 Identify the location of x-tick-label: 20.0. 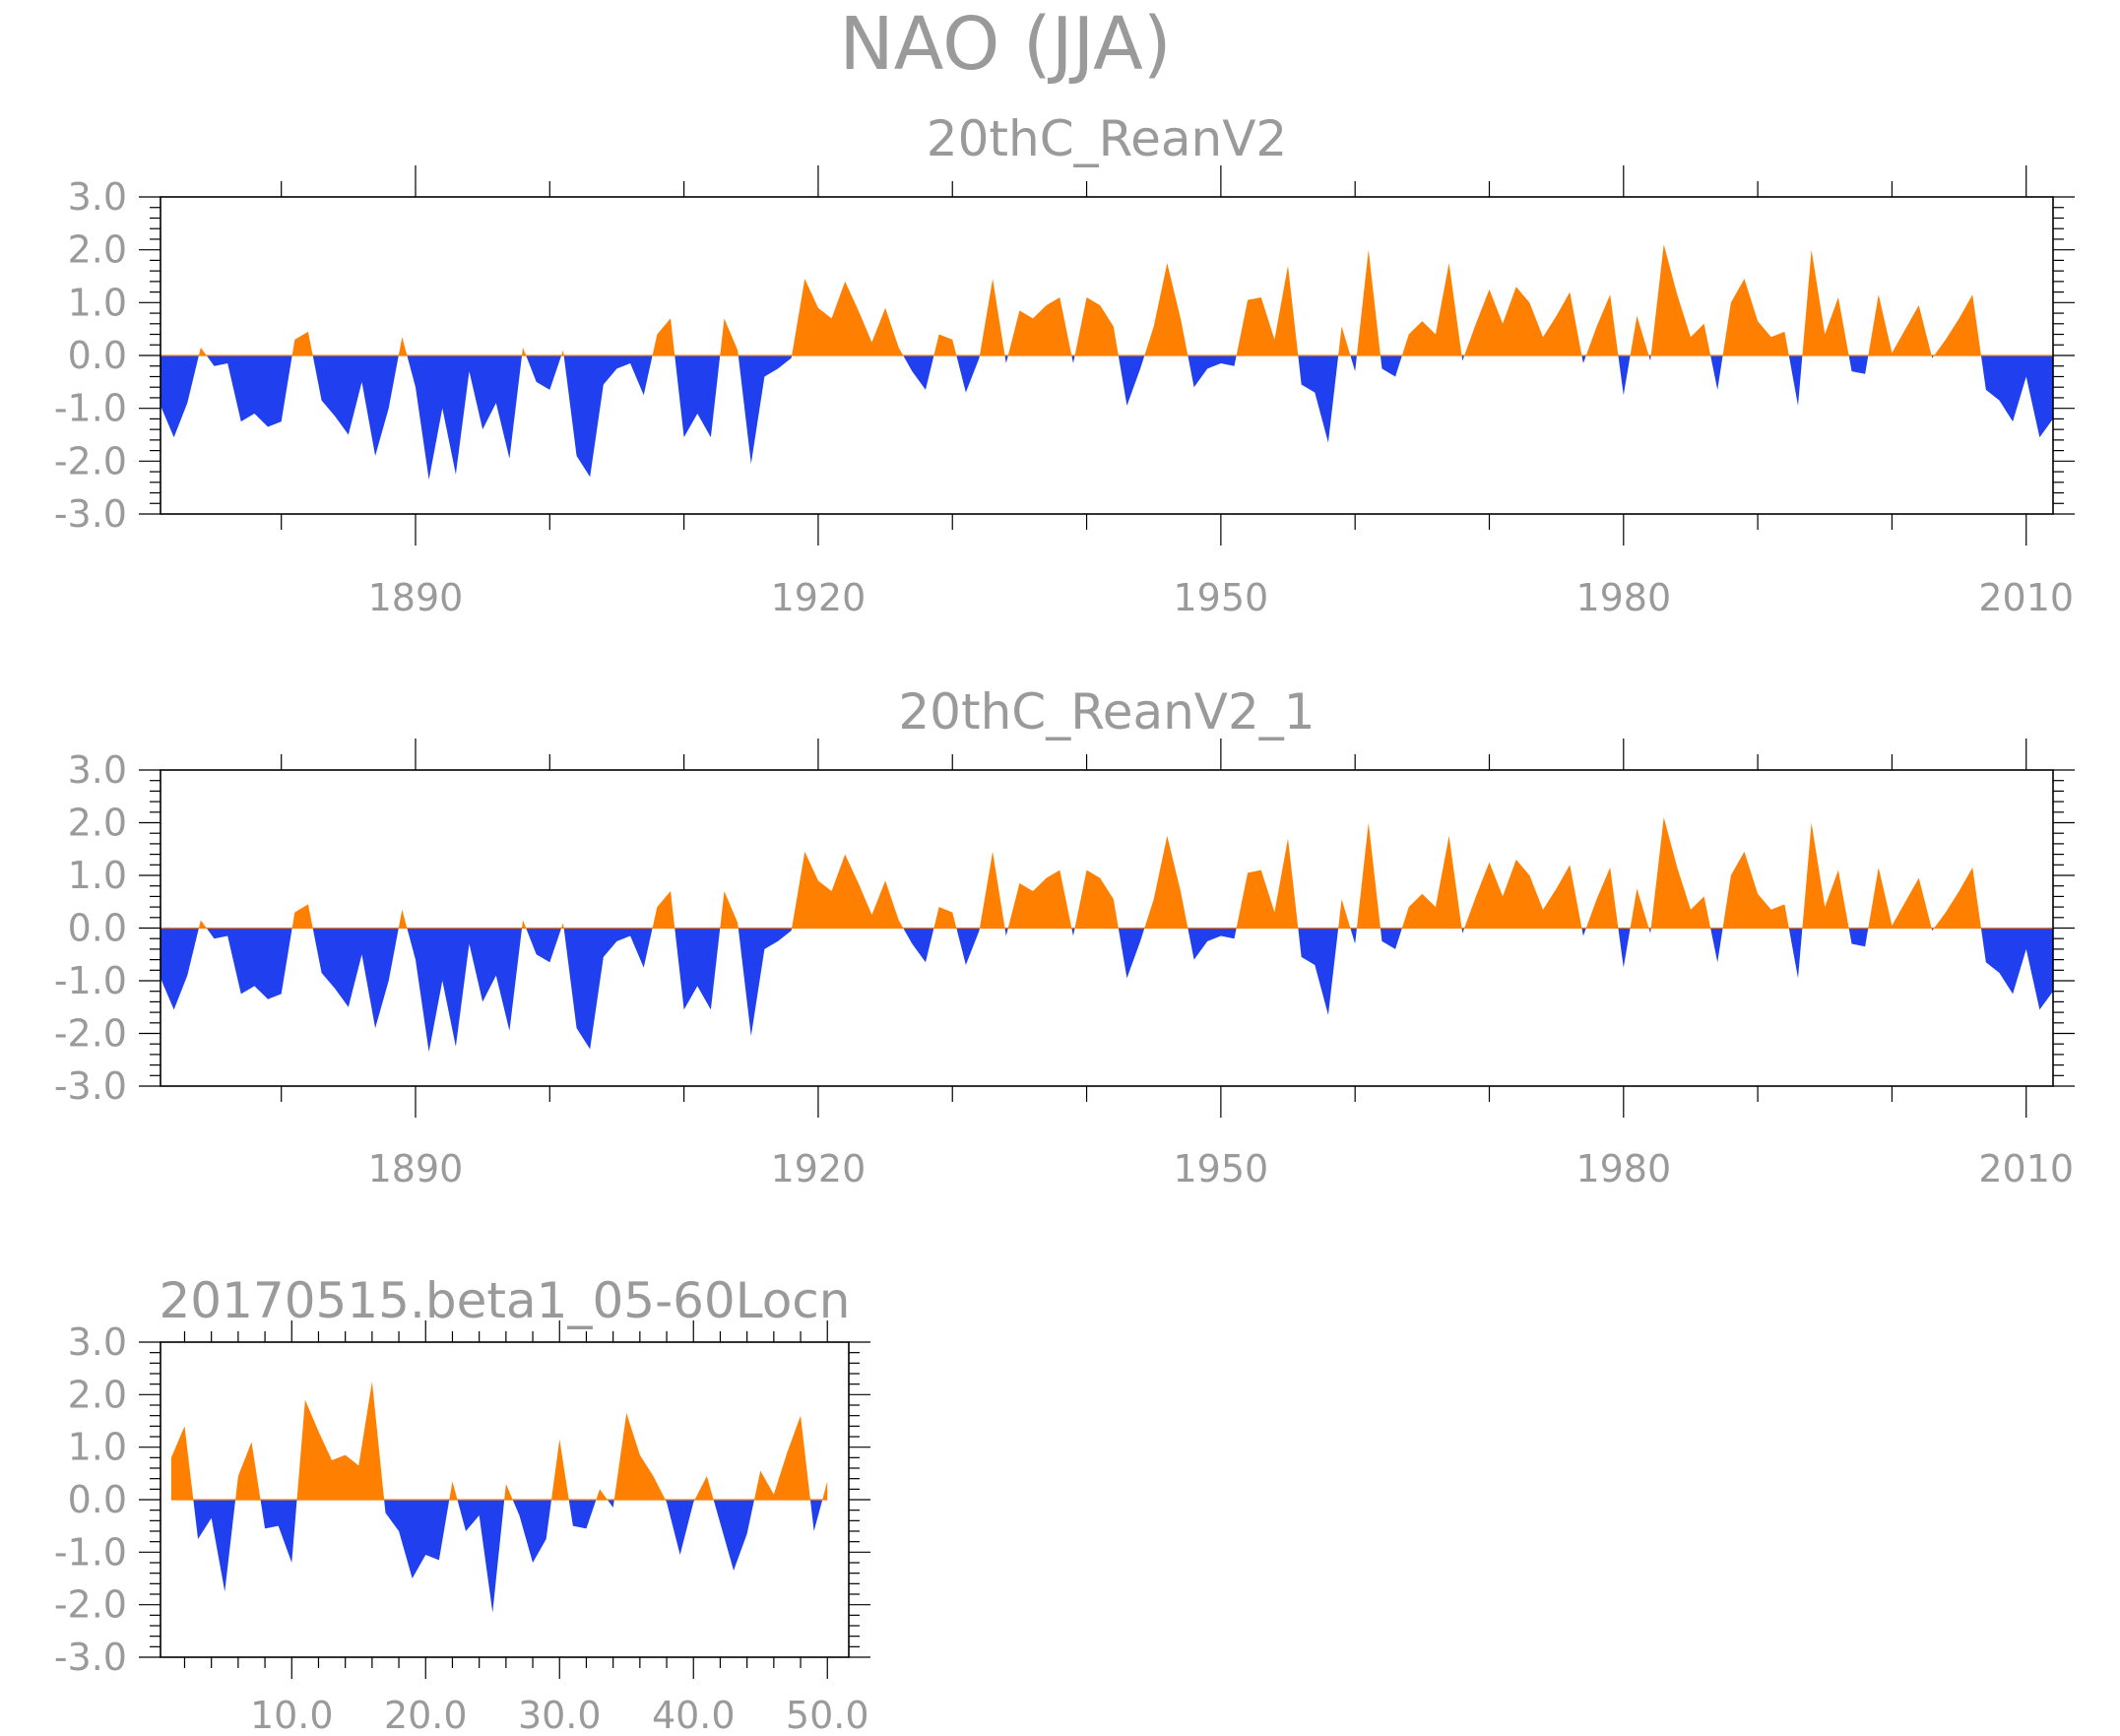
(426, 1715).